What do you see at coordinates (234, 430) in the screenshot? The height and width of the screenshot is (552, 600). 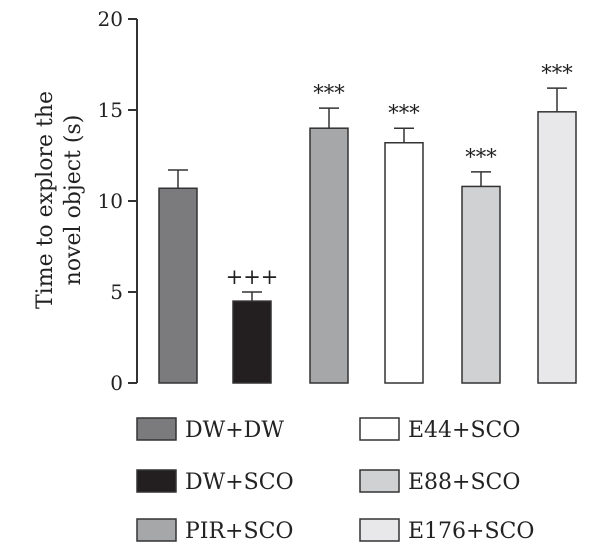 I see `legend-label: DW+DW` at bounding box center [234, 430].